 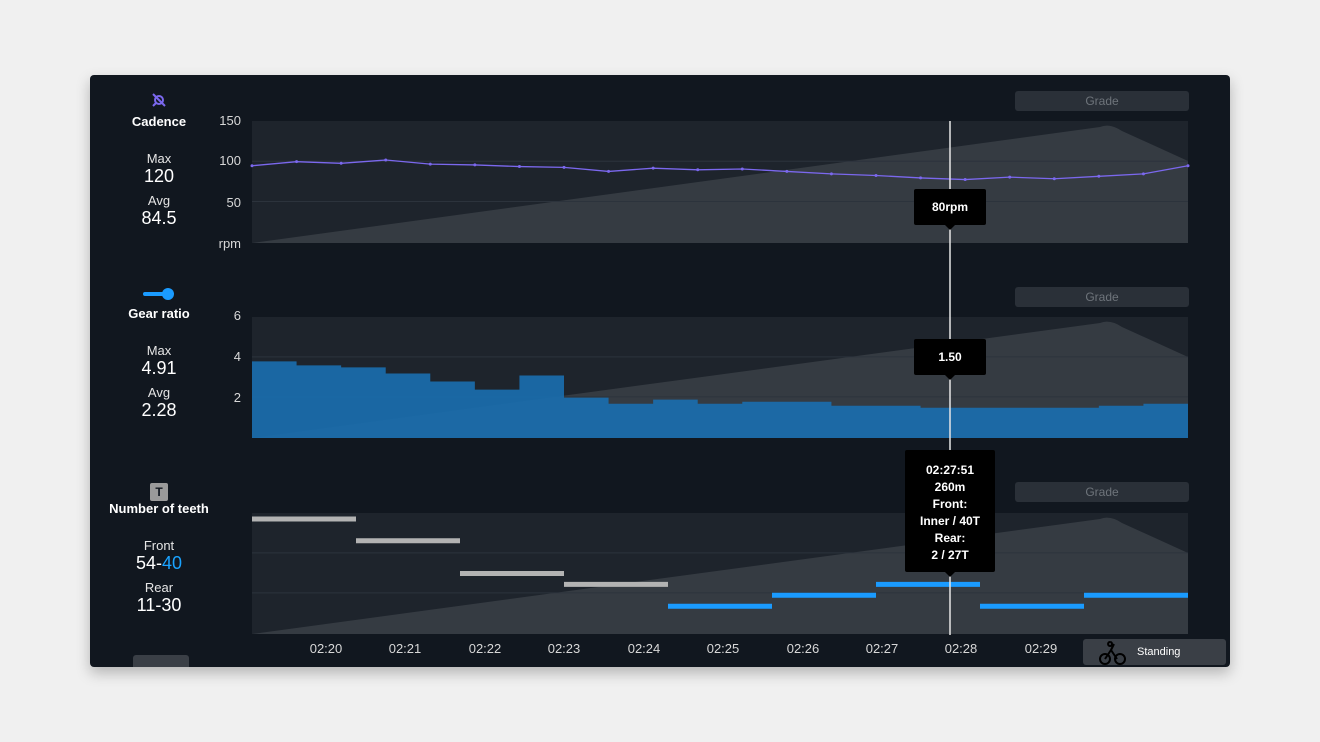 What do you see at coordinates (882, 648) in the screenshot?
I see `x-tick: 02:27` at bounding box center [882, 648].